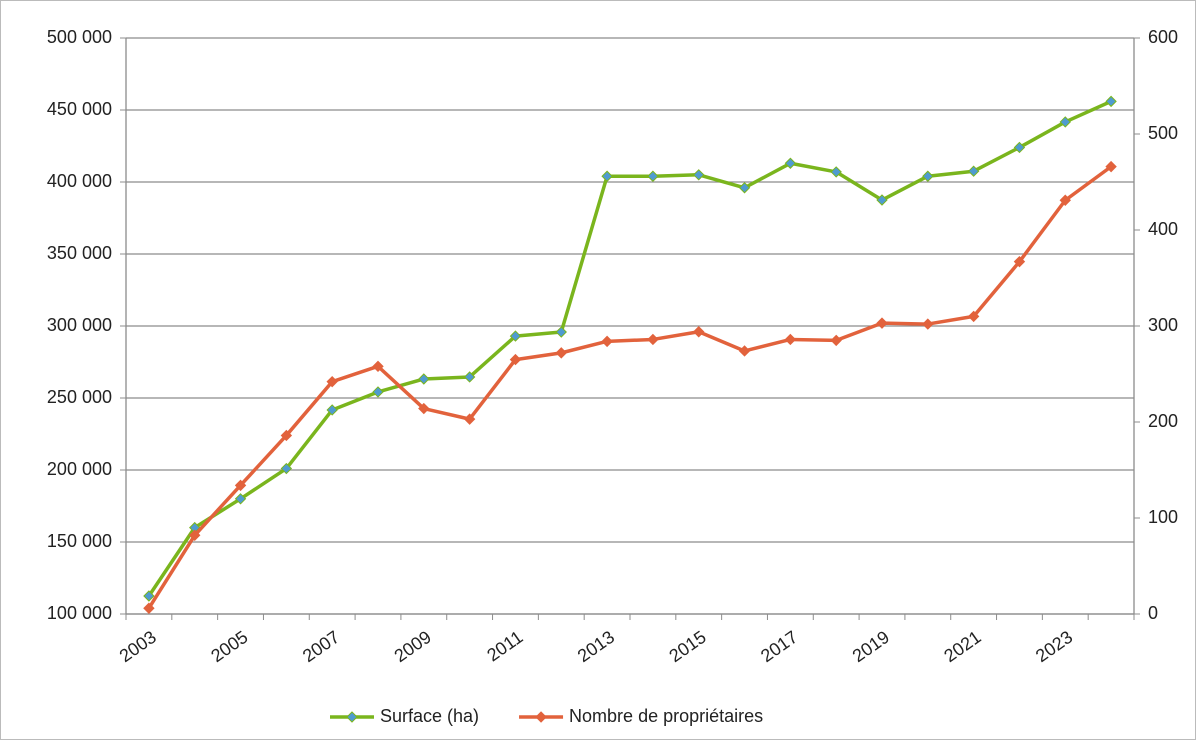 Image resolution: width=1196 pixels, height=740 pixels. Describe the element at coordinates (1163, 229) in the screenshot. I see `y2-tick-label: 400` at that location.